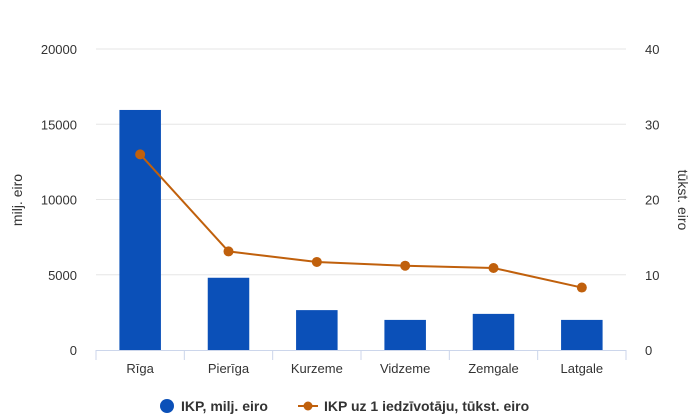  I want to click on left-axis-ticks: 0 5000 10000 15000 20000, so click(59, 200).